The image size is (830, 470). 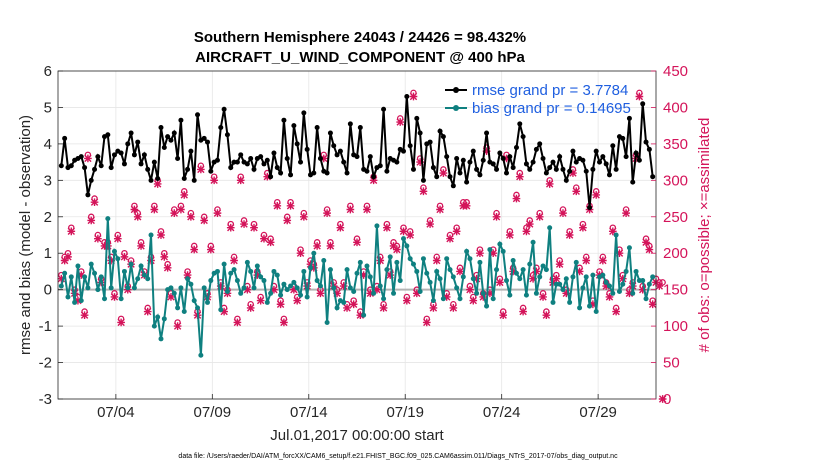 What do you see at coordinates (598, 412) in the screenshot?
I see `x-tick-label: 07/29` at bounding box center [598, 412].